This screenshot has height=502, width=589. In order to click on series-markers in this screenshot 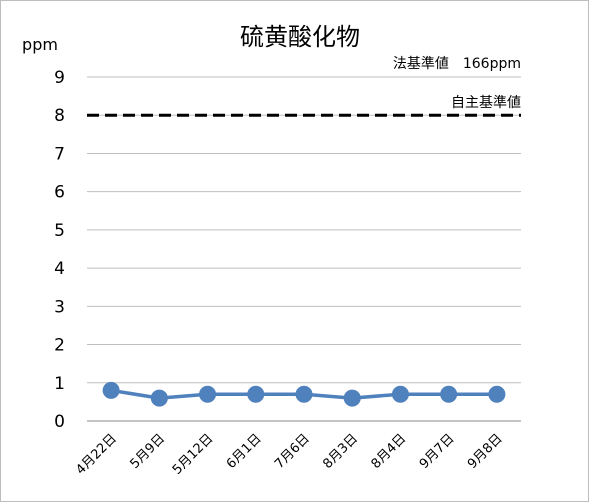, I will do `click(304, 394)`.